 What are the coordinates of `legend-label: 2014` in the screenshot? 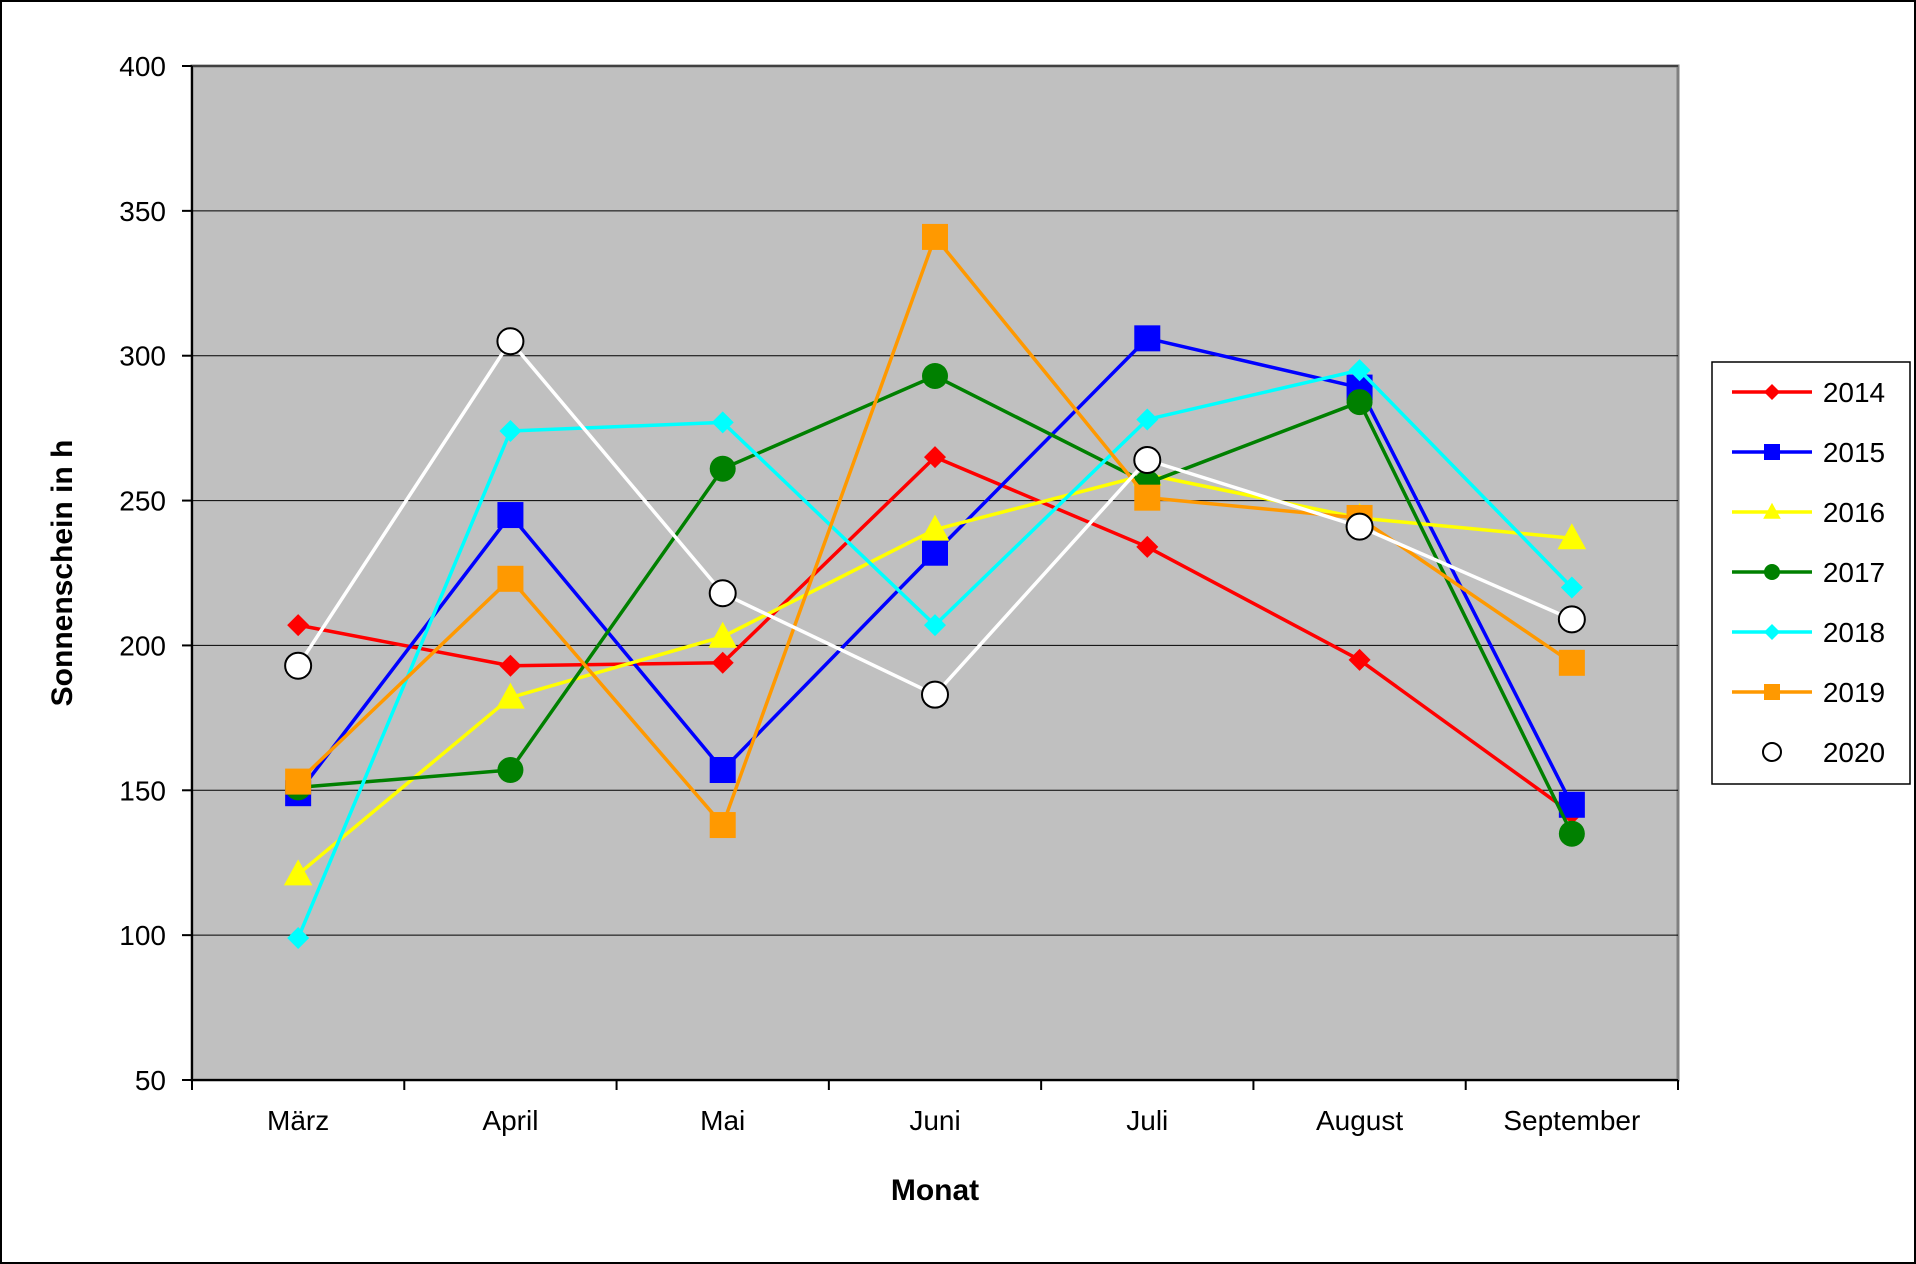 It's located at (1854, 392).